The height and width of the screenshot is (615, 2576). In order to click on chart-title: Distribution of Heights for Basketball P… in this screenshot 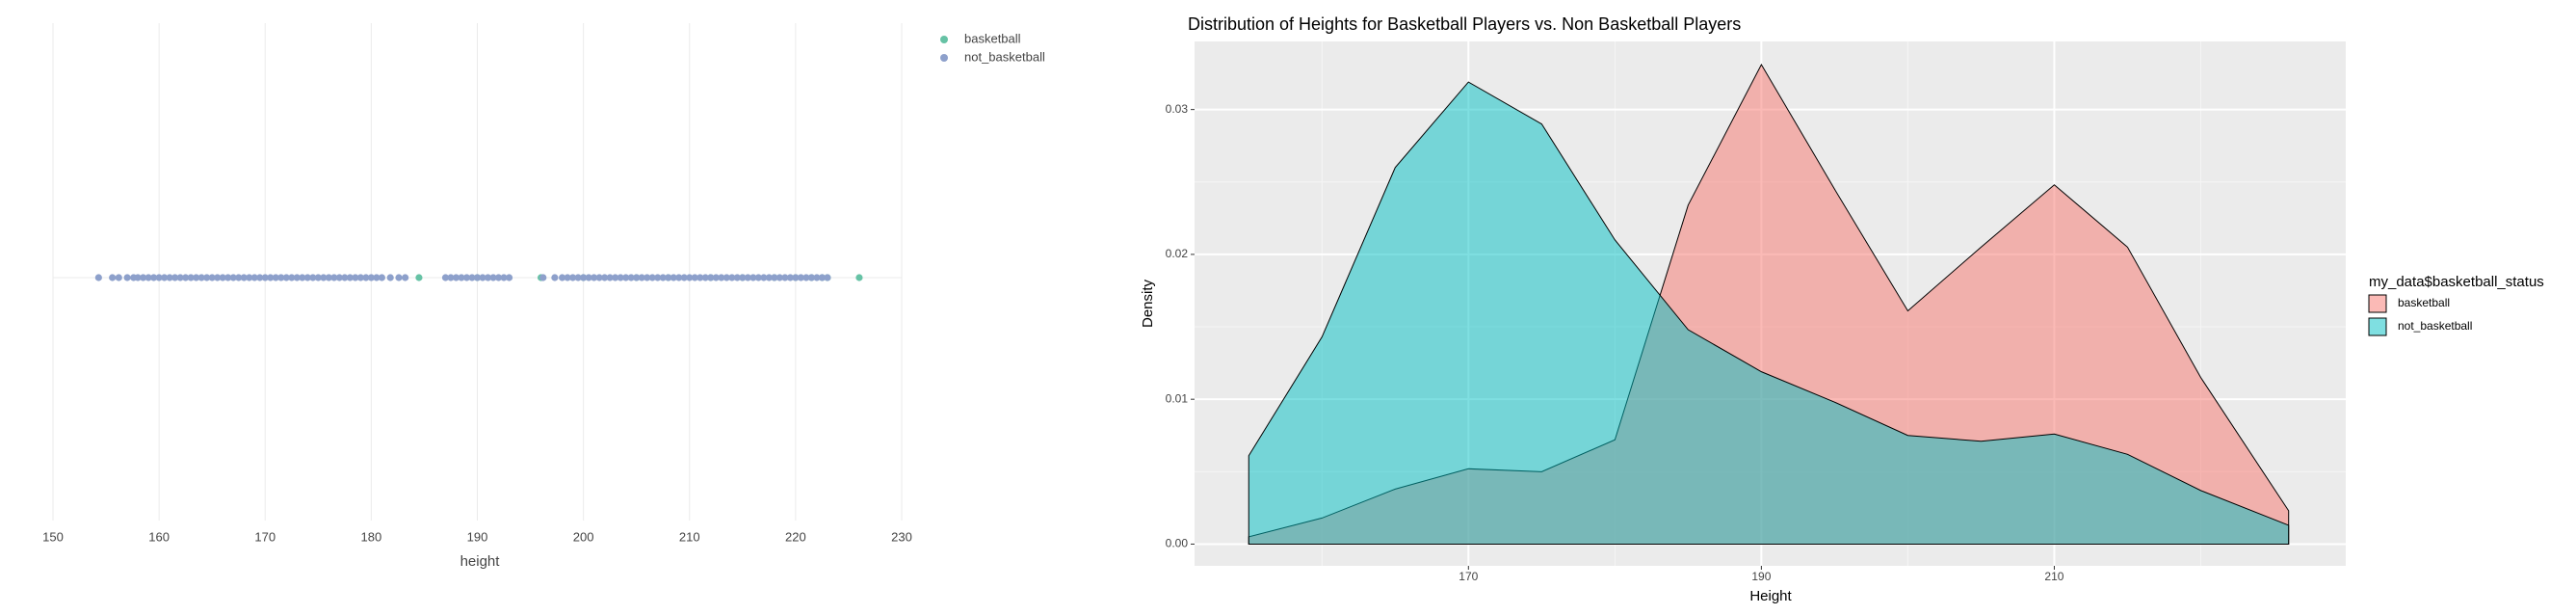, I will do `click(1464, 24)`.